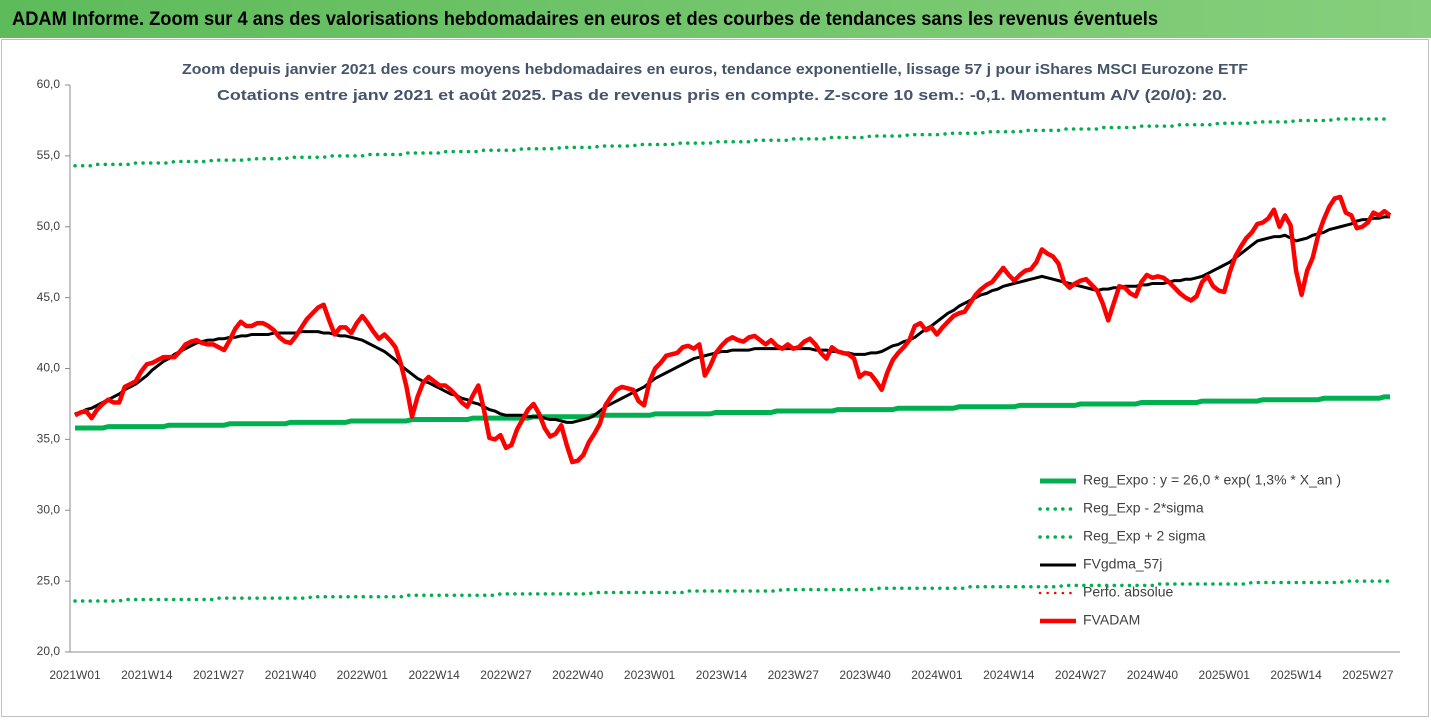 Image resolution: width=1431 pixels, height=720 pixels. I want to click on header-banner, so click(715, 19).